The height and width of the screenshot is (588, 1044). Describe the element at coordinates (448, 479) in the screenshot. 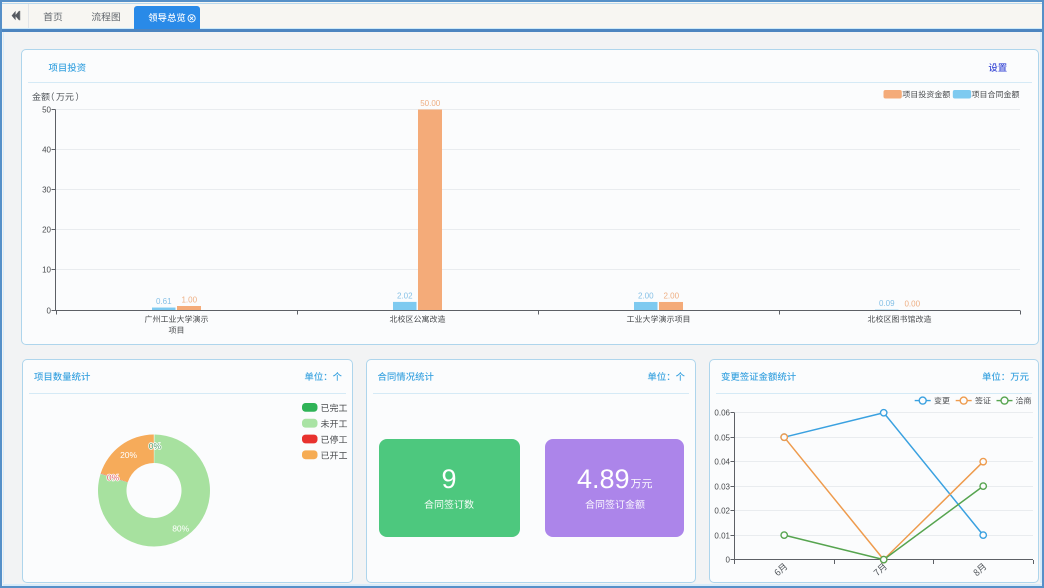

I see `svg-text: 9` at that location.